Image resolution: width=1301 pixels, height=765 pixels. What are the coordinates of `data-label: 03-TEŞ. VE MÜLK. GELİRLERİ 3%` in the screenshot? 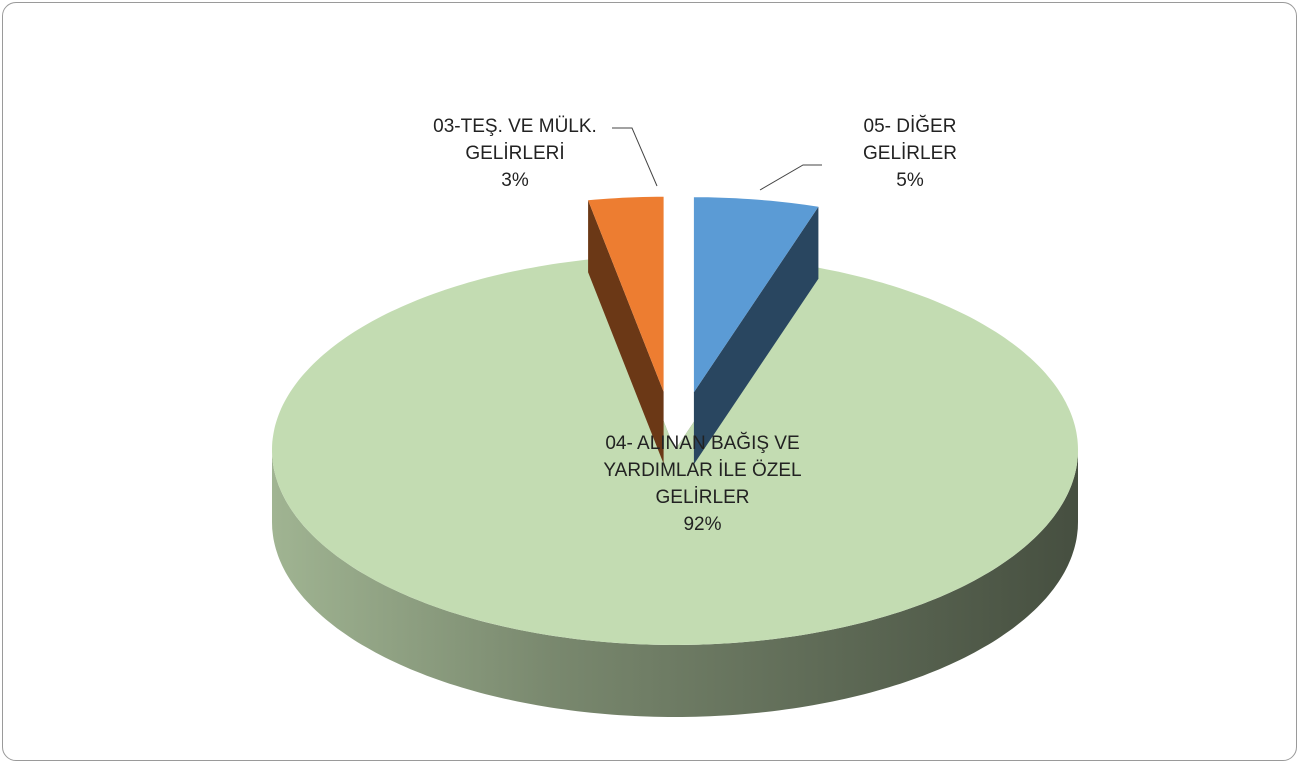 It's located at (515, 153).